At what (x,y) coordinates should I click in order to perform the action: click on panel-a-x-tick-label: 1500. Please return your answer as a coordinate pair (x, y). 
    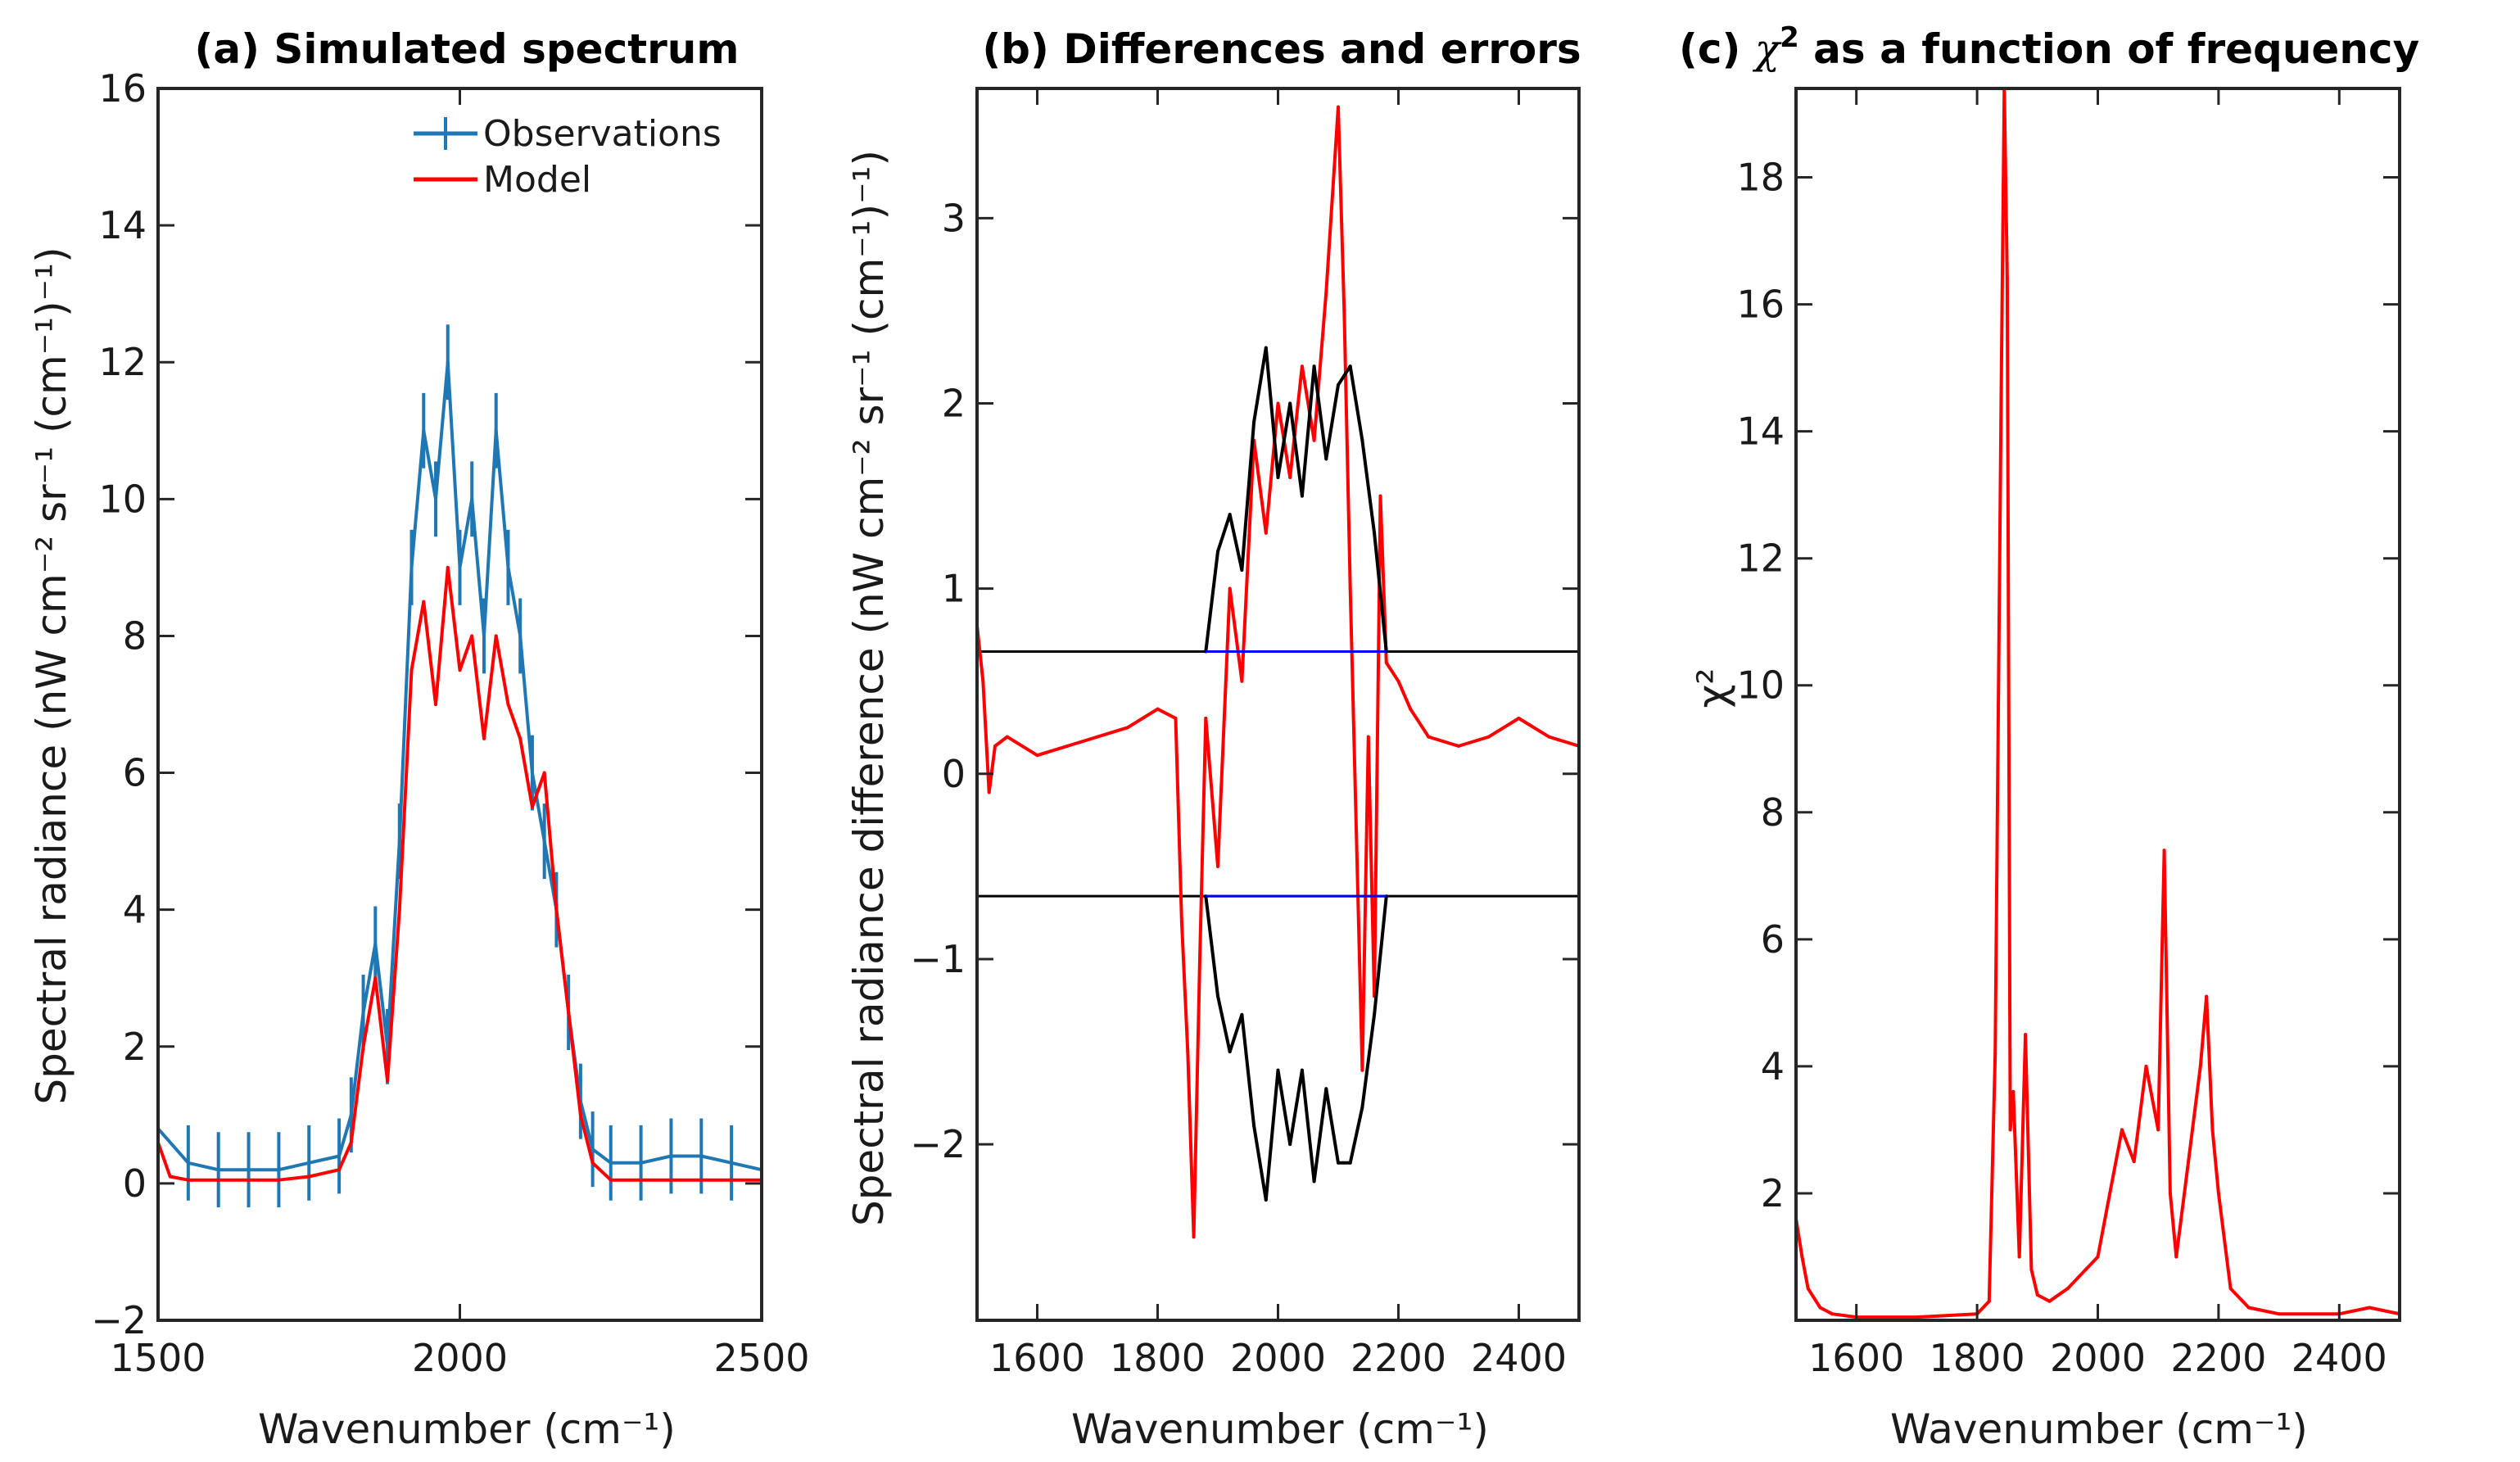
    Looking at the image, I should click on (158, 1358).